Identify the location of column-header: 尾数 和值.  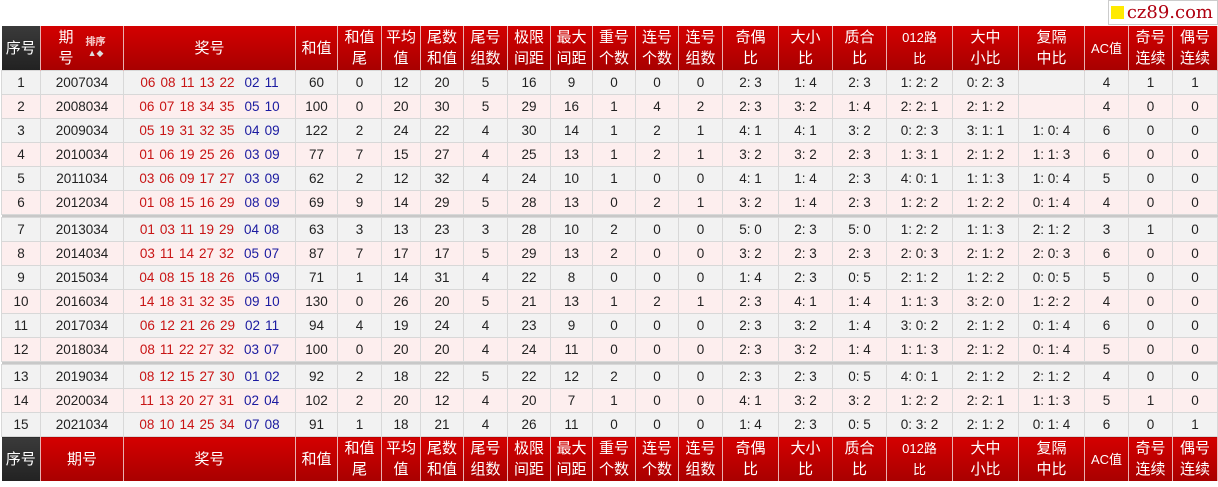
(442, 458).